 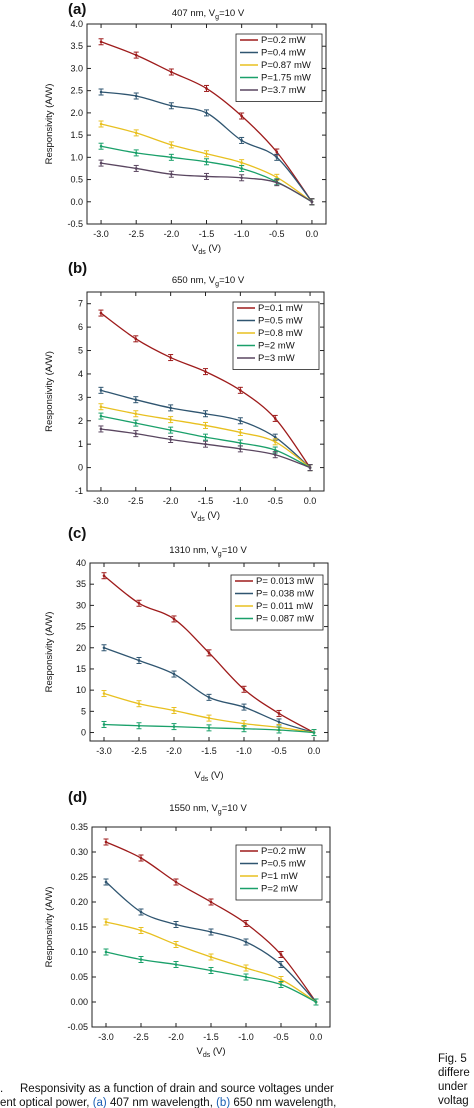 What do you see at coordinates (283, 90) in the screenshot?
I see `legend-entry: P=3.7 mW` at bounding box center [283, 90].